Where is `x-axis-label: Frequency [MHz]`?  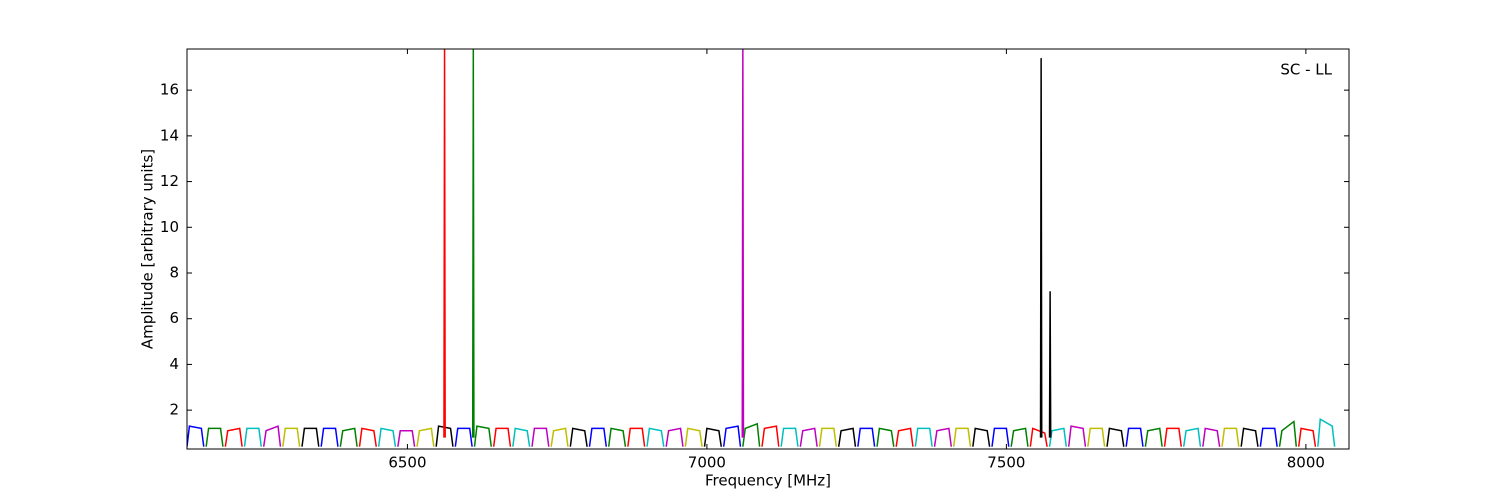 x-axis-label: Frequency [MHz] is located at coordinates (768, 481).